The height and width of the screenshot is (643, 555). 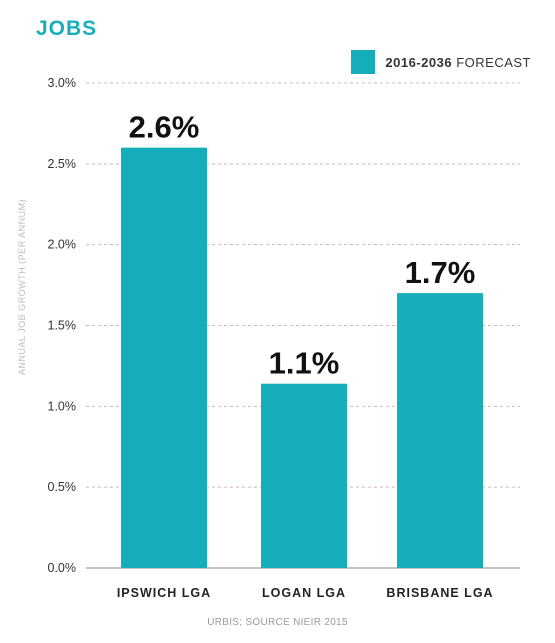 What do you see at coordinates (277, 622) in the screenshot?
I see `source-note: URBIS; SOURCE NIEIR 2015` at bounding box center [277, 622].